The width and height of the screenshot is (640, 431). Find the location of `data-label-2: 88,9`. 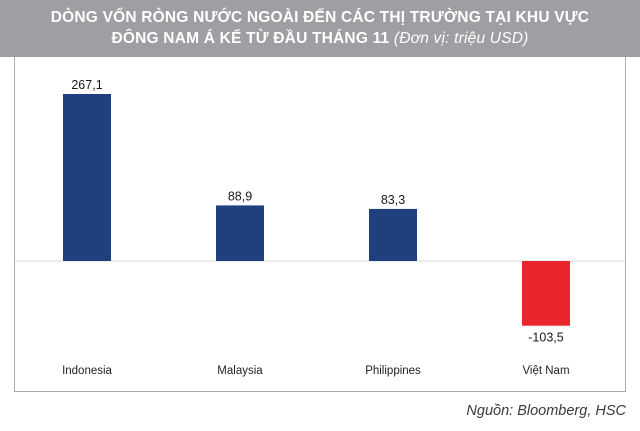

data-label-2: 88,9 is located at coordinates (240, 196).